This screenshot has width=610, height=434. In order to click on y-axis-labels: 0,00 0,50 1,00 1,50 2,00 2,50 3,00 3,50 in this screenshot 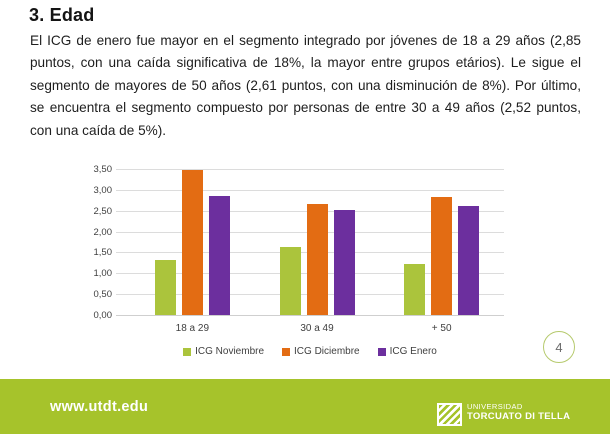, I will do `click(95, 242)`.